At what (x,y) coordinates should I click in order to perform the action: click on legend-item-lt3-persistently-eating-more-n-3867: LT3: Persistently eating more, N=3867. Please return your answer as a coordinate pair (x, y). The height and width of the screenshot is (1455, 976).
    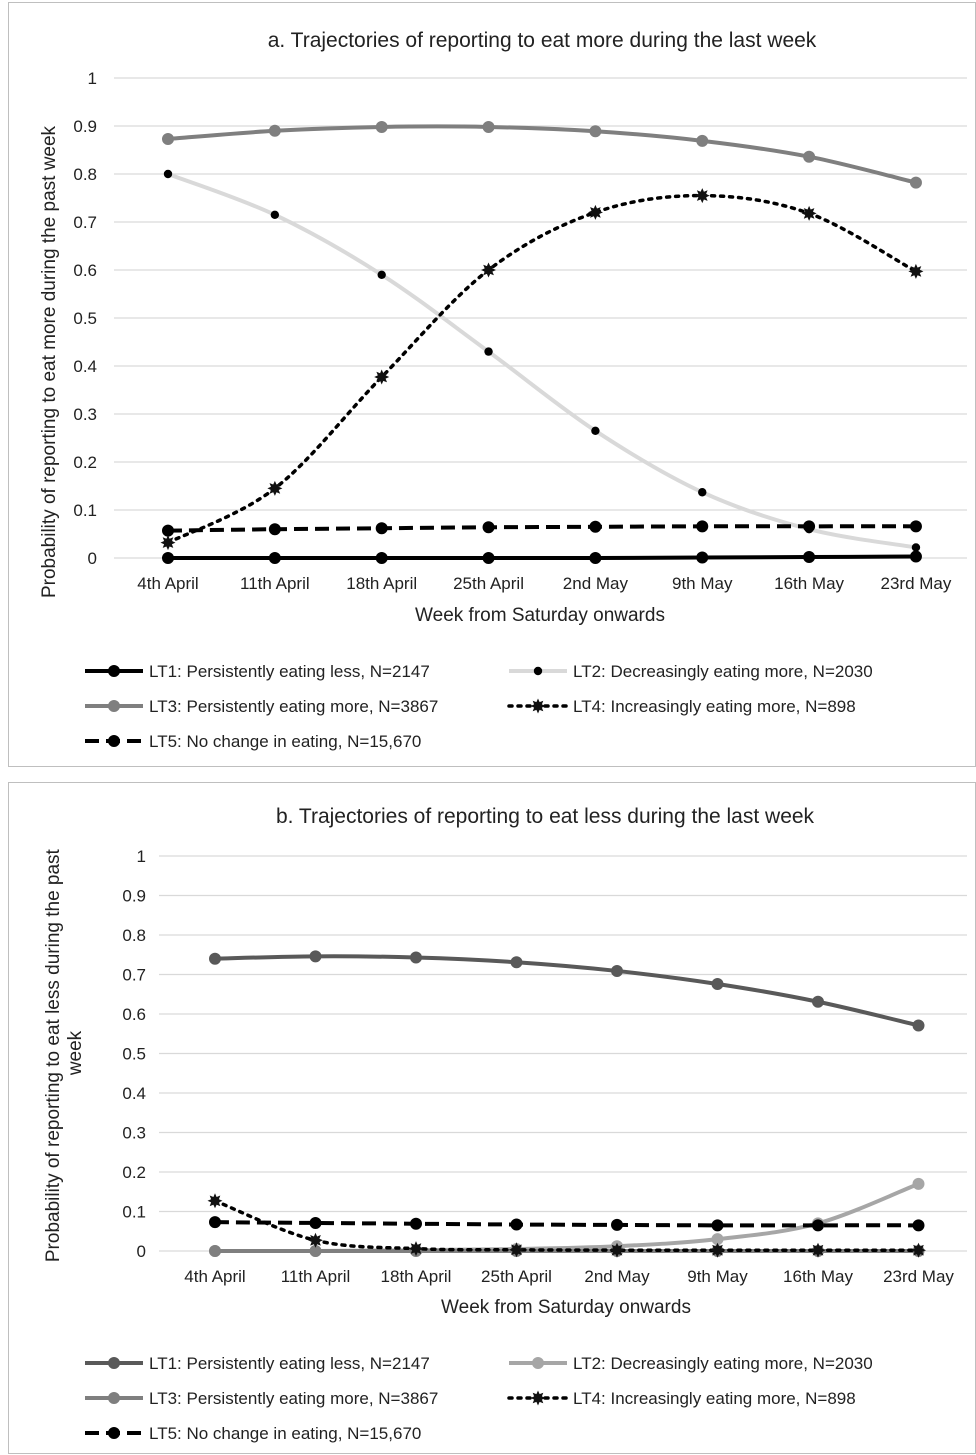
    Looking at the image, I should click on (261, 706).